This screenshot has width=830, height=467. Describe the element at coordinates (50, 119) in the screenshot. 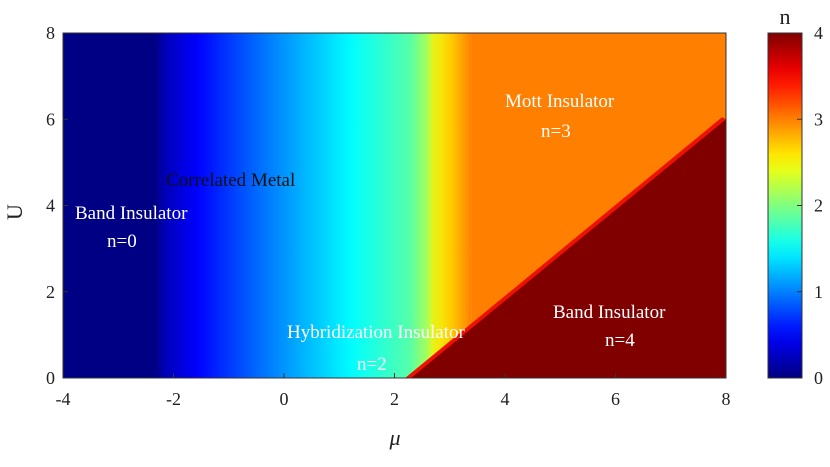

I see `y-tick-label: 6` at that location.